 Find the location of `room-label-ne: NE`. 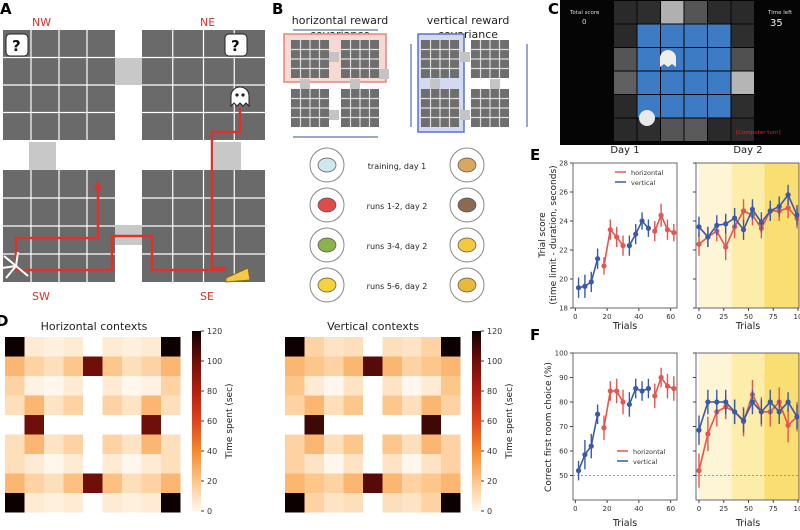

room-label-ne: NE is located at coordinates (207, 22).